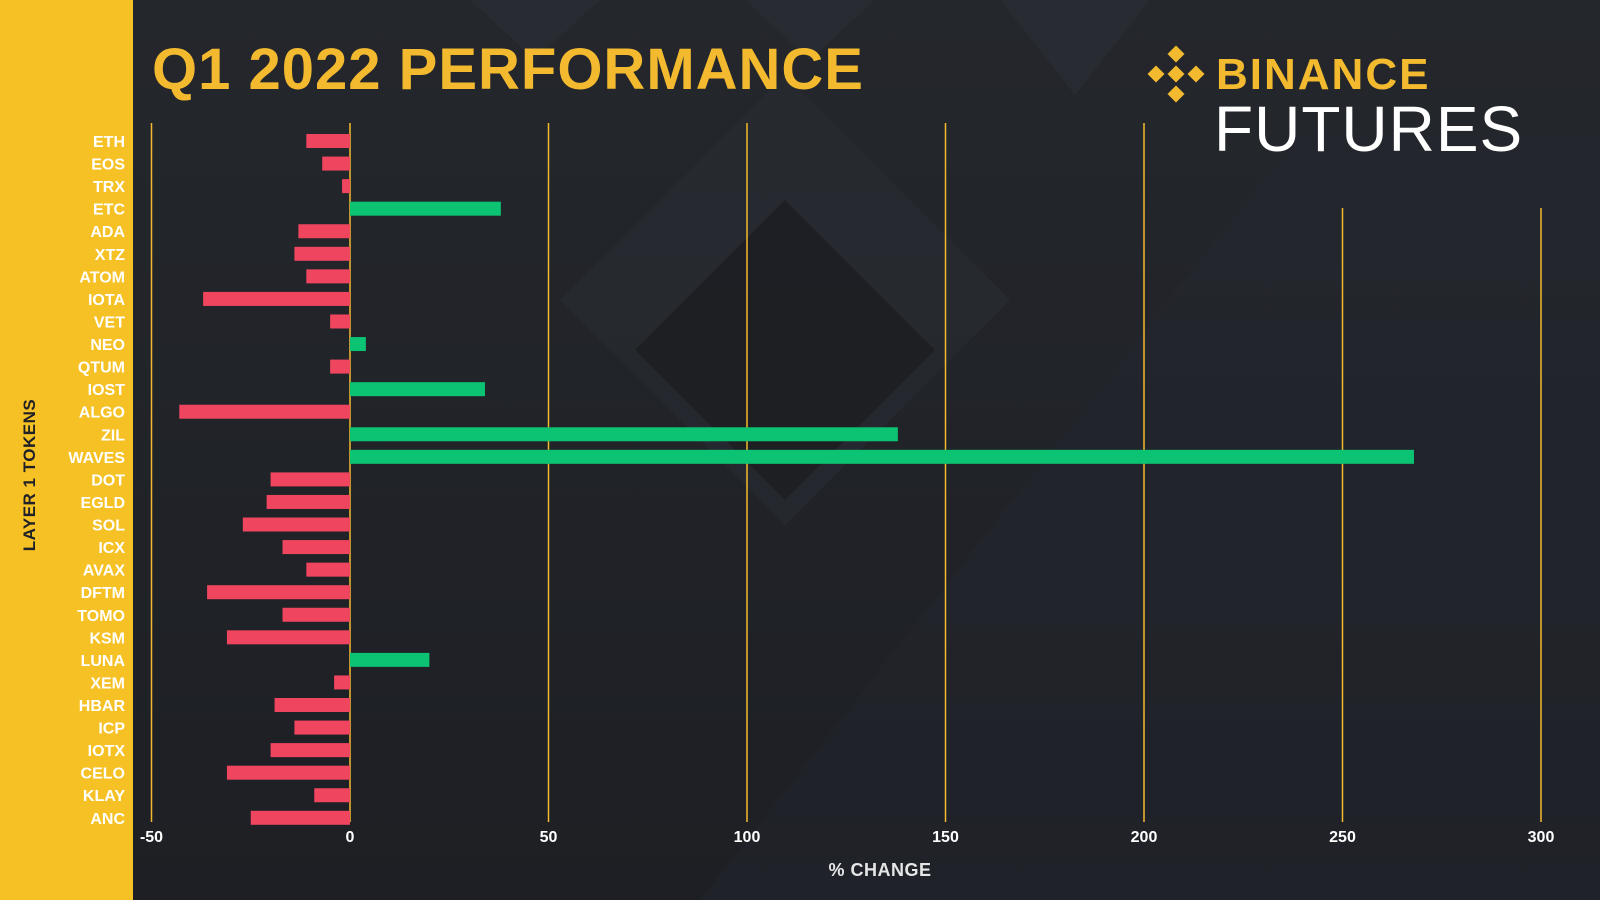 This screenshot has height=900, width=1600. What do you see at coordinates (300, 817) in the screenshot?
I see `bar-anc` at bounding box center [300, 817].